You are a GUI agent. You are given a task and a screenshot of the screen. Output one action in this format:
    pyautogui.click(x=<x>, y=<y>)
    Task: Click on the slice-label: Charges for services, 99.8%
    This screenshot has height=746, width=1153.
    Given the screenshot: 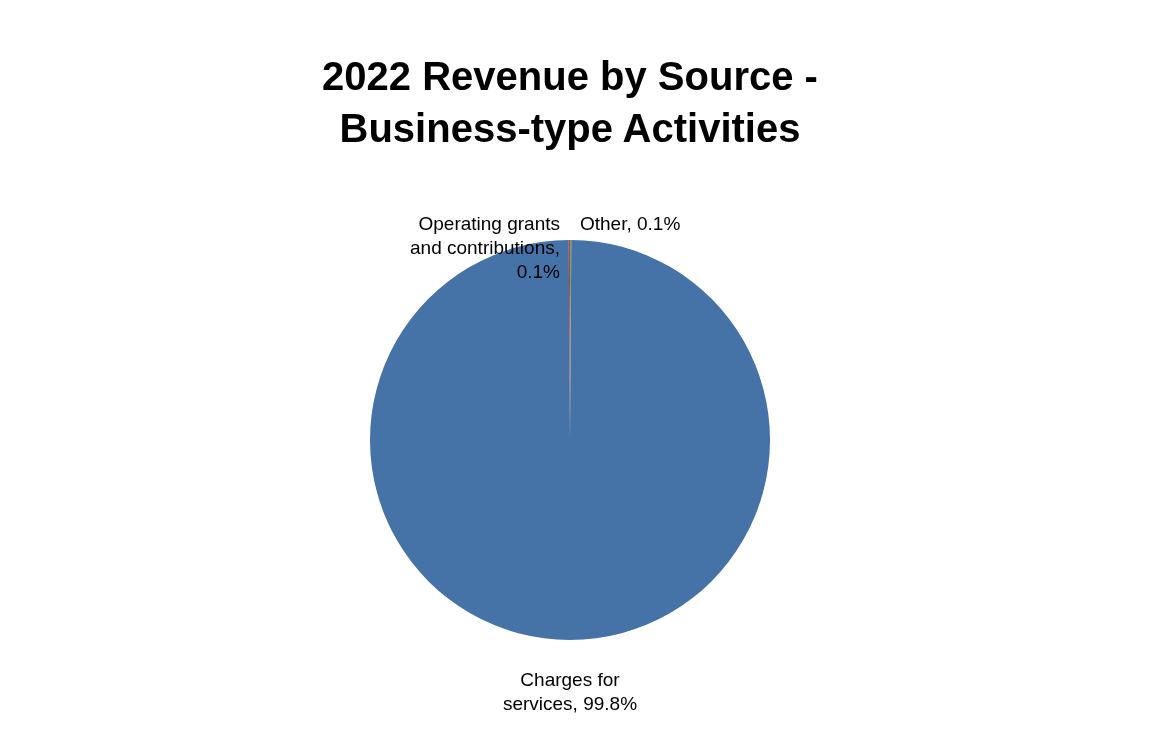 What is the action you would take?
    pyautogui.click(x=570, y=691)
    